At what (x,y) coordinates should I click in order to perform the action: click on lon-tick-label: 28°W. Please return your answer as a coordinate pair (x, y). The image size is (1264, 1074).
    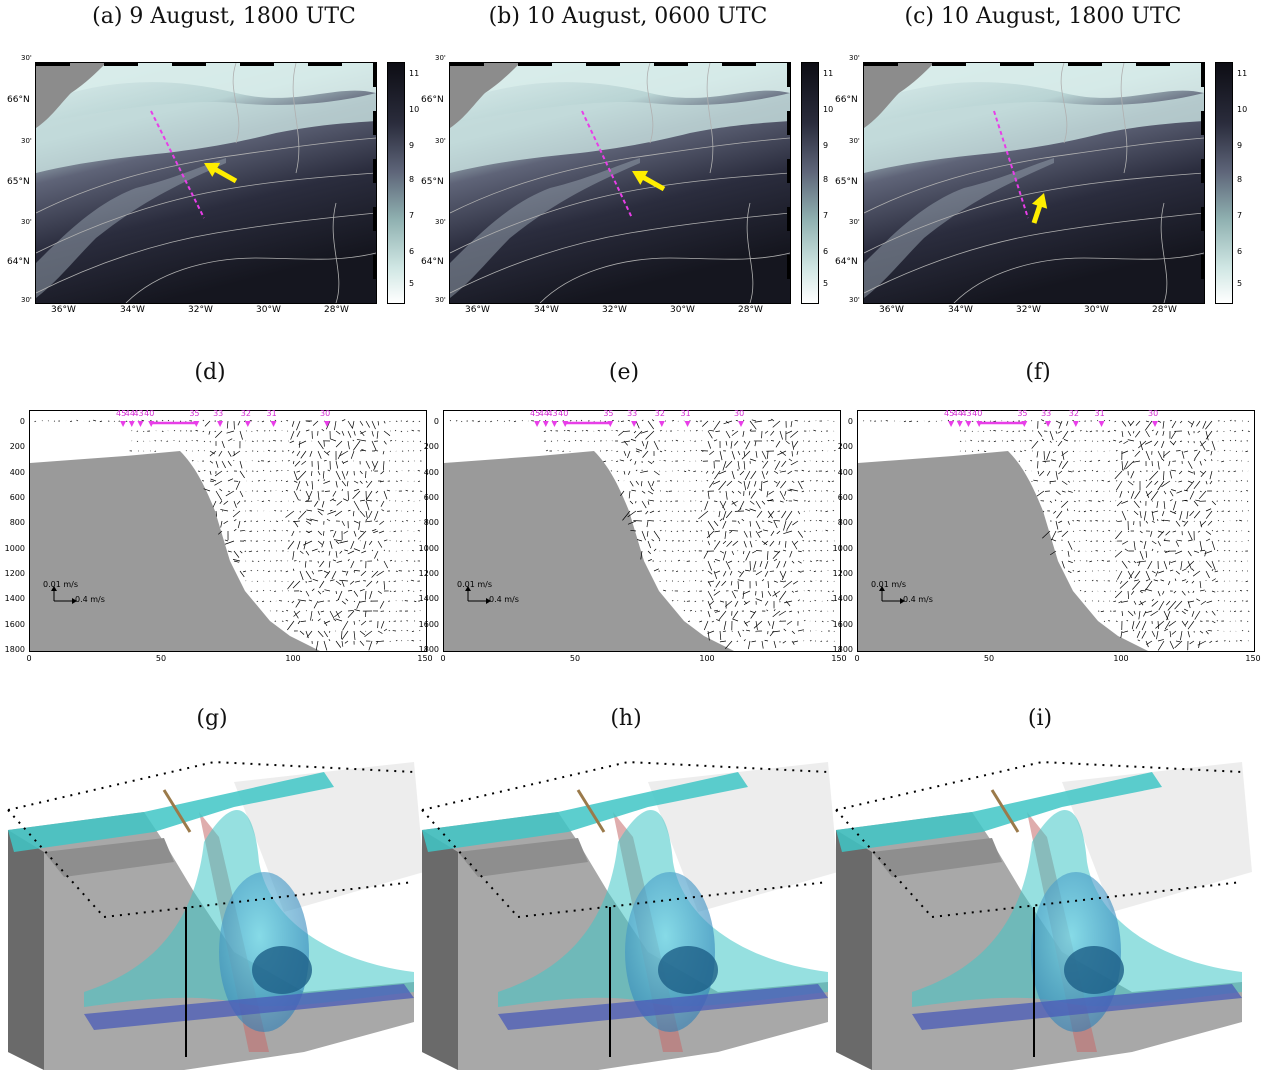
    Looking at the image, I should click on (750, 310).